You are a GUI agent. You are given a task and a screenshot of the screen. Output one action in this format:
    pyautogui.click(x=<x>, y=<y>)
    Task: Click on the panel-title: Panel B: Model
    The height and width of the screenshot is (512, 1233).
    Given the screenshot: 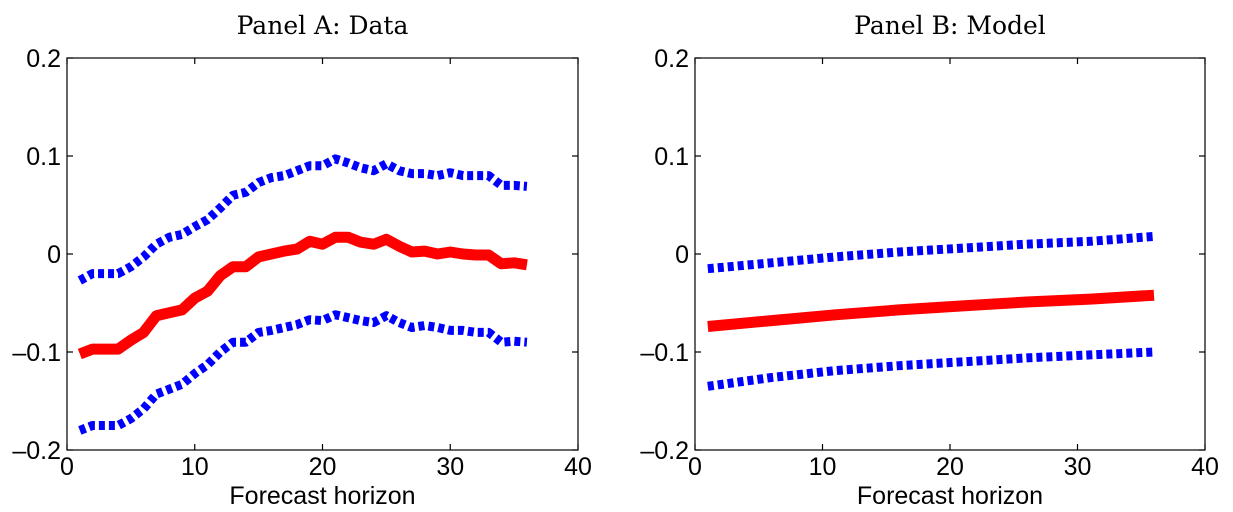 What is the action you would take?
    pyautogui.click(x=950, y=25)
    